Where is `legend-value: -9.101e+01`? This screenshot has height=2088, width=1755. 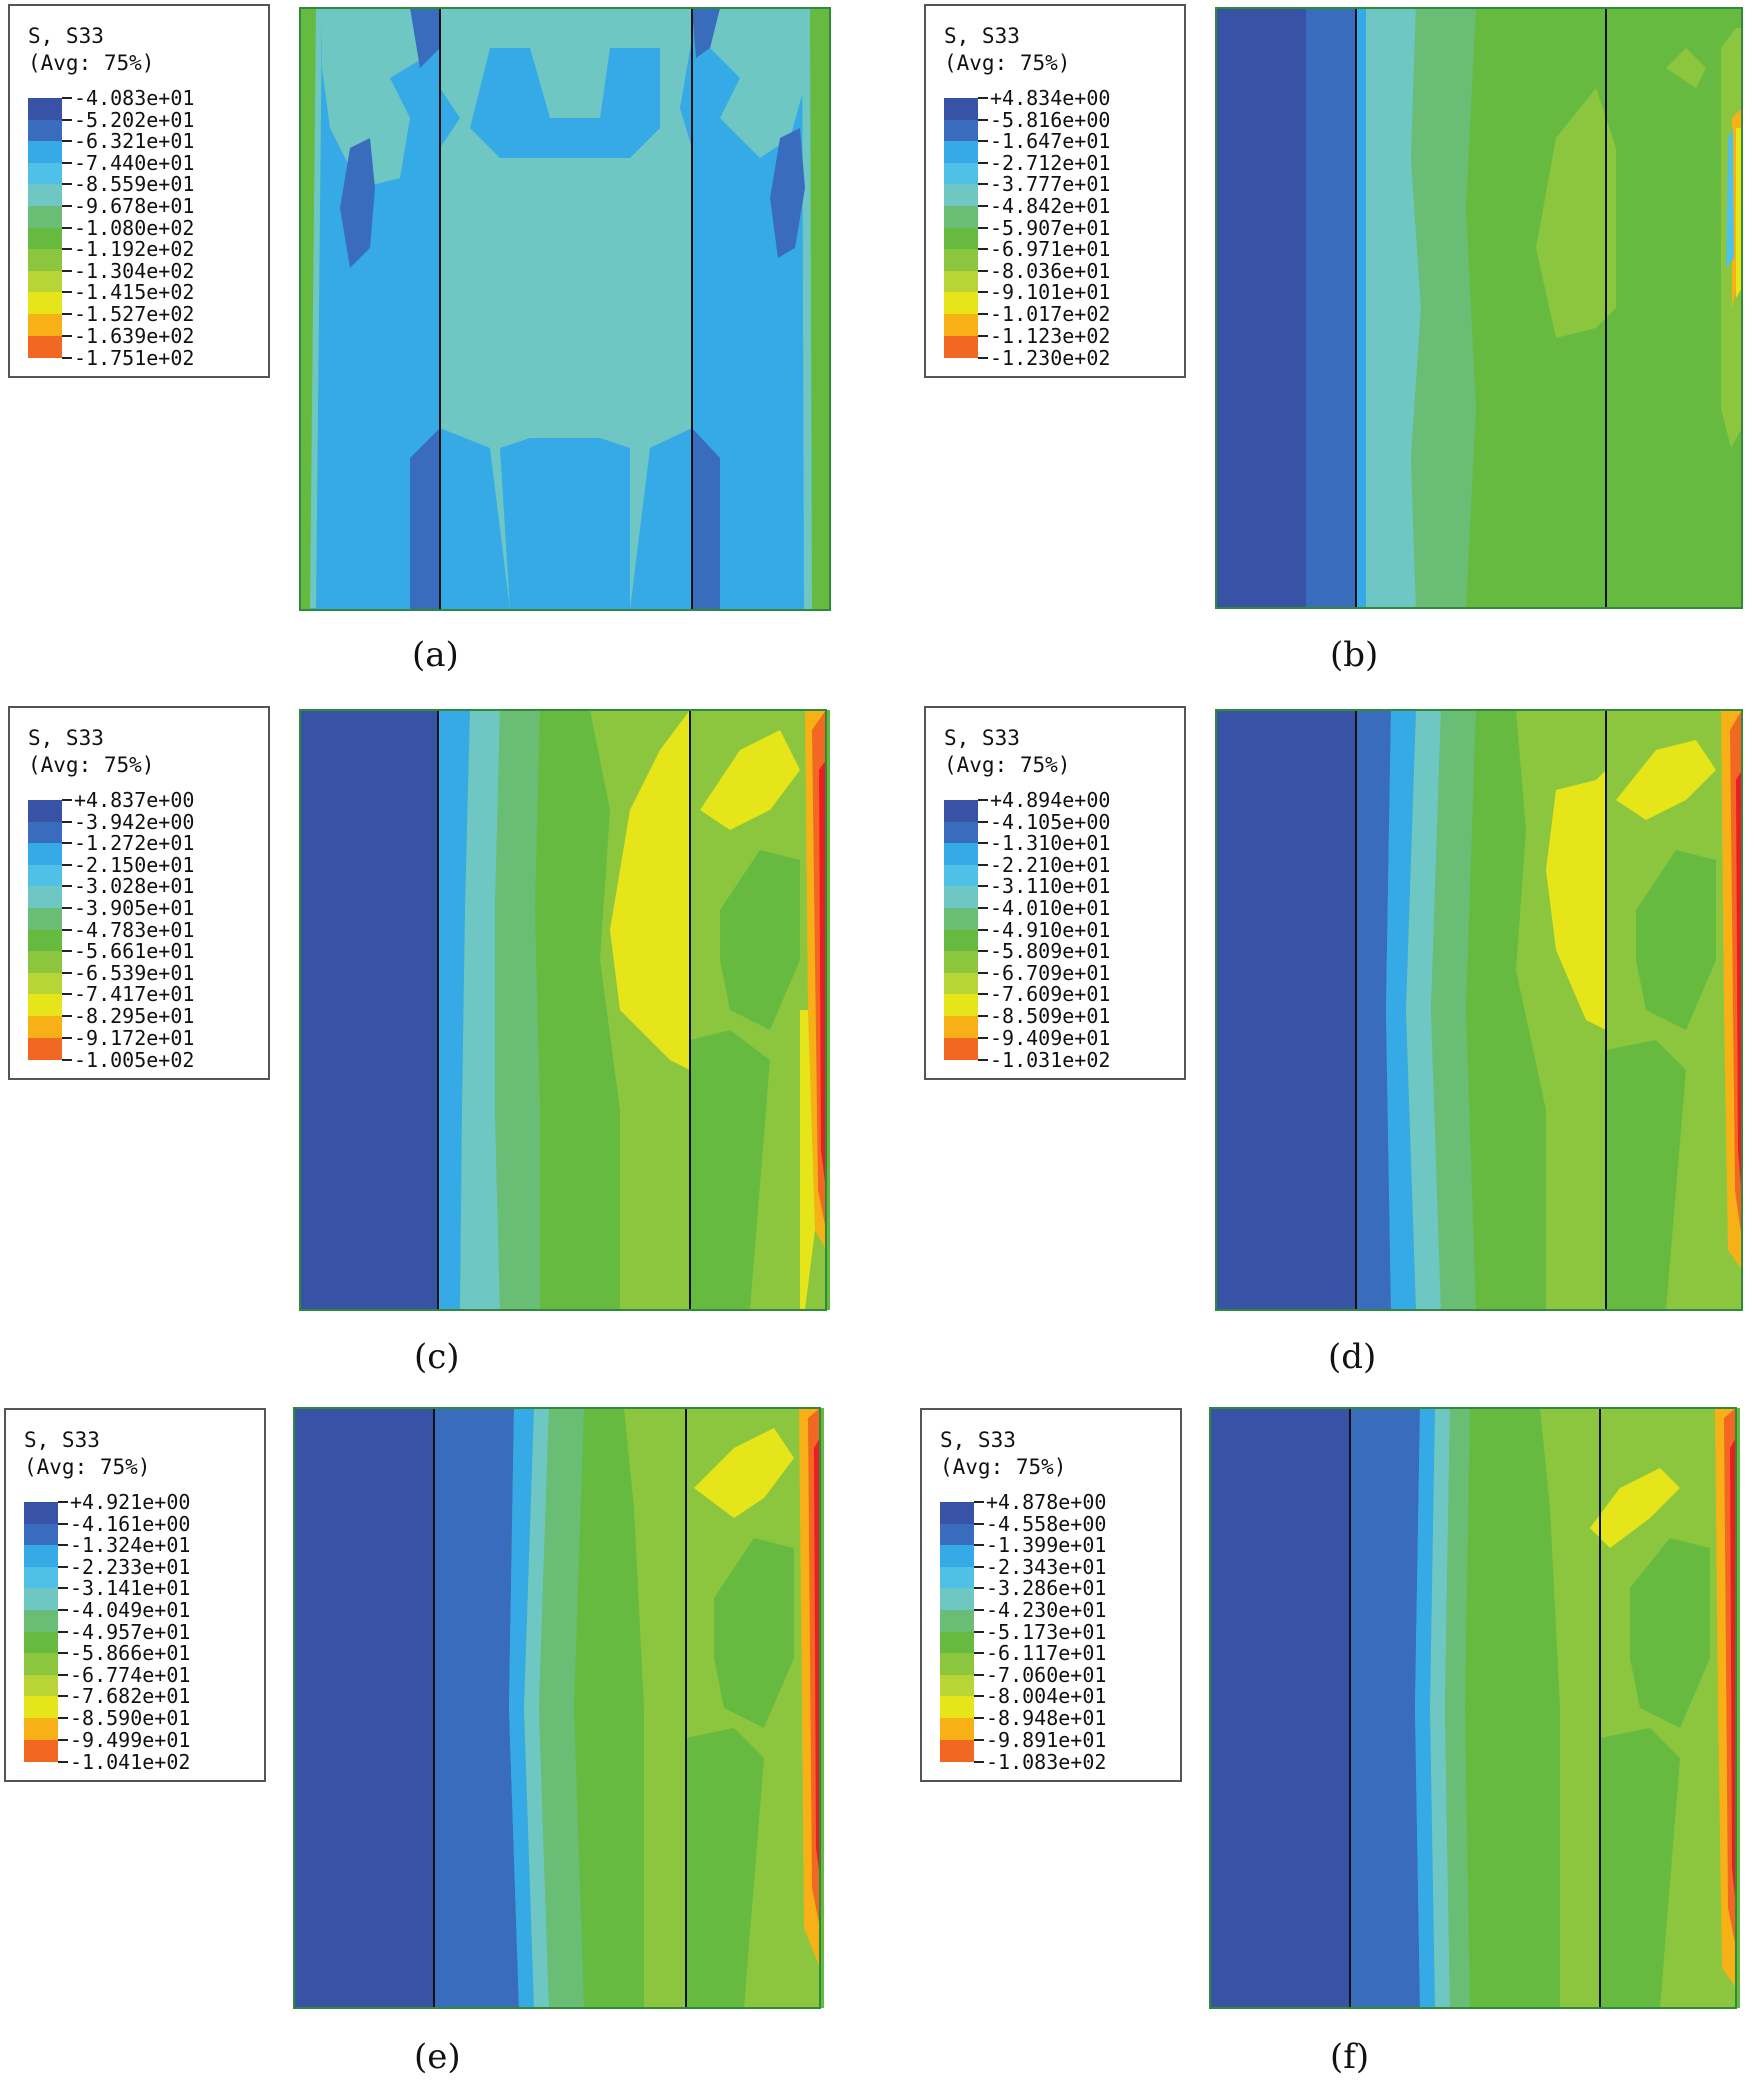
legend-value: -9.101e+01 is located at coordinates (1050, 292).